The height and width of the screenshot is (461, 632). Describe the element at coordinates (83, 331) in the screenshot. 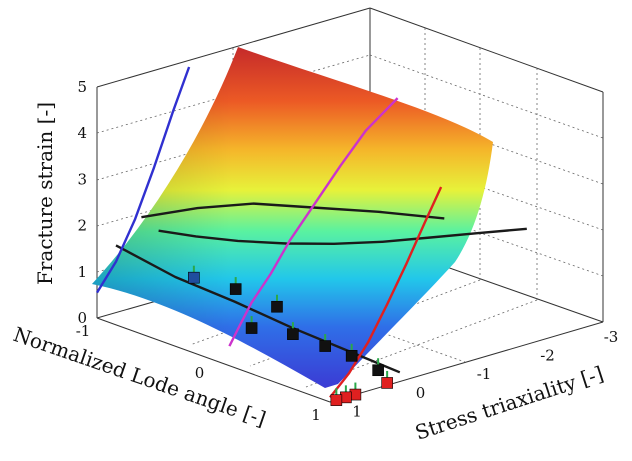

I see `y-tick-label: -1` at that location.